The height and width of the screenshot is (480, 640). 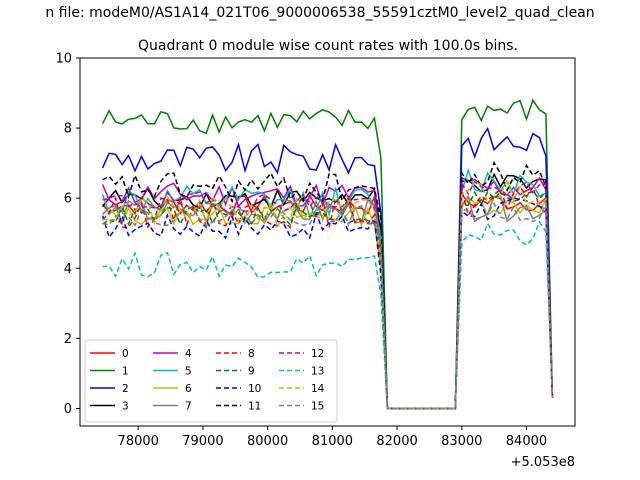 What do you see at coordinates (68, 129) in the screenshot?
I see `y-tick-label: 8` at bounding box center [68, 129].